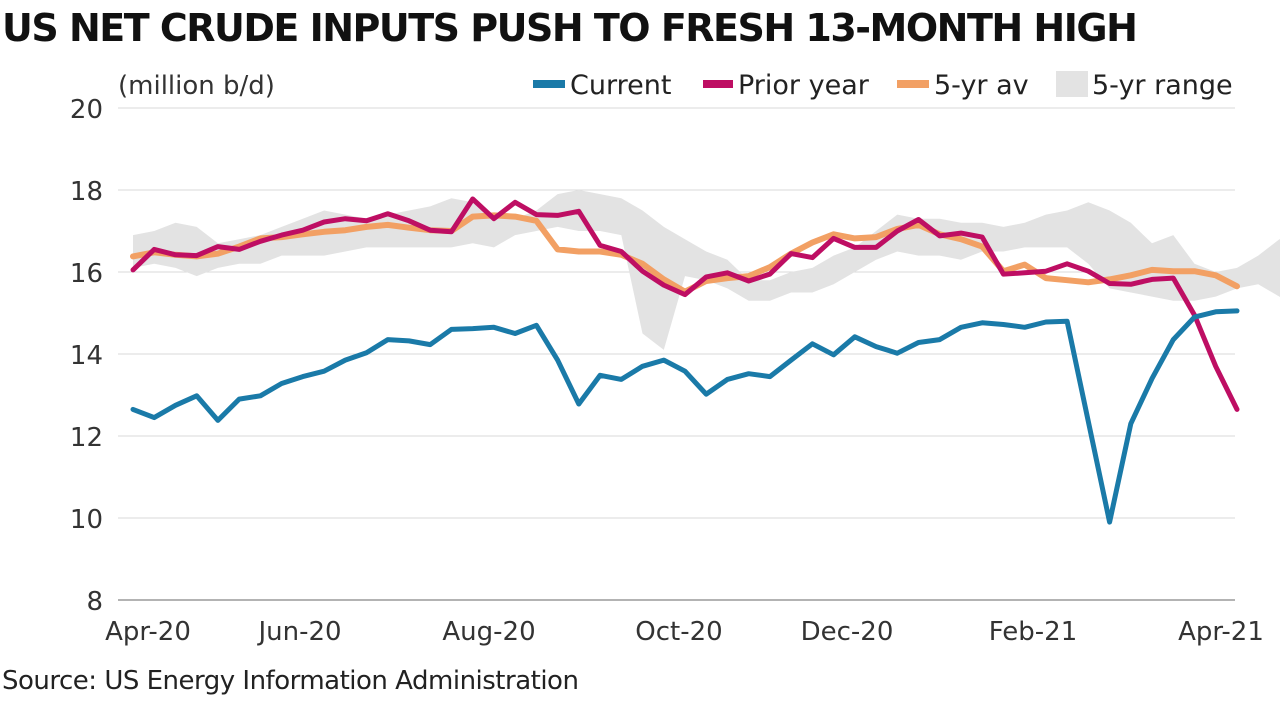 The width and height of the screenshot is (1280, 705). I want to click on x-tick-label: Apr-20, so click(148, 632).